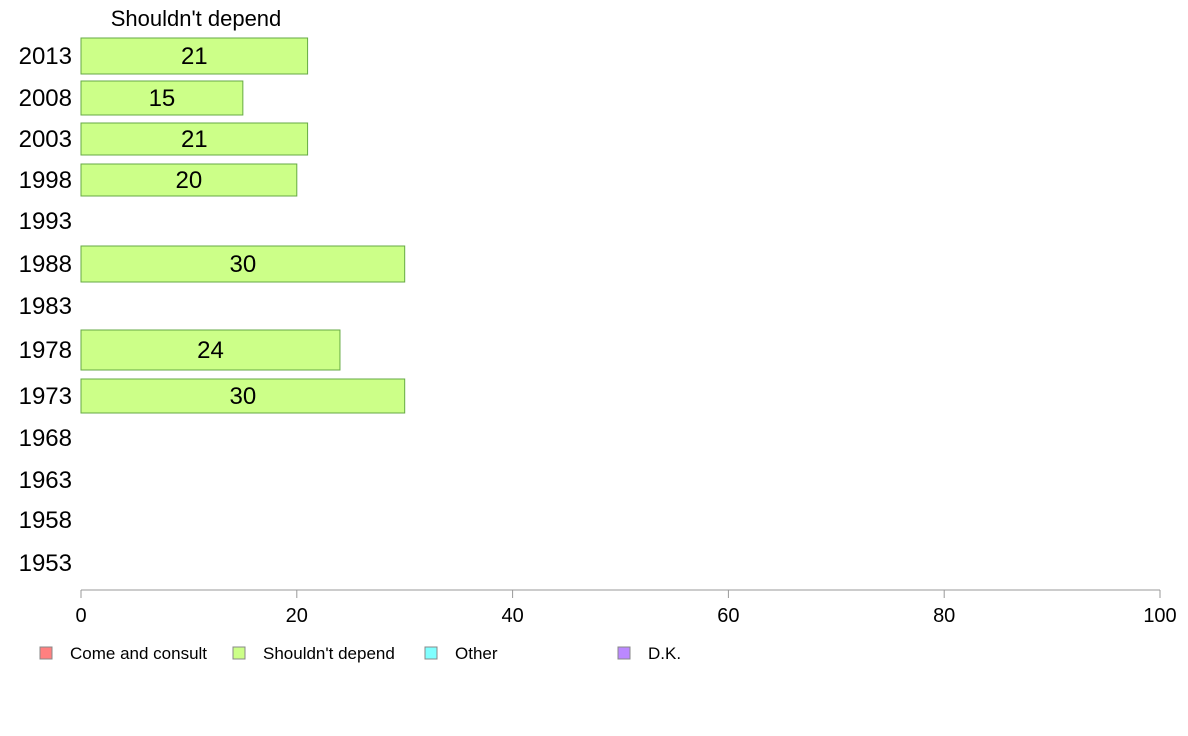 Image resolution: width=1188 pixels, height=736 pixels. I want to click on bar-2003, so click(194, 139).